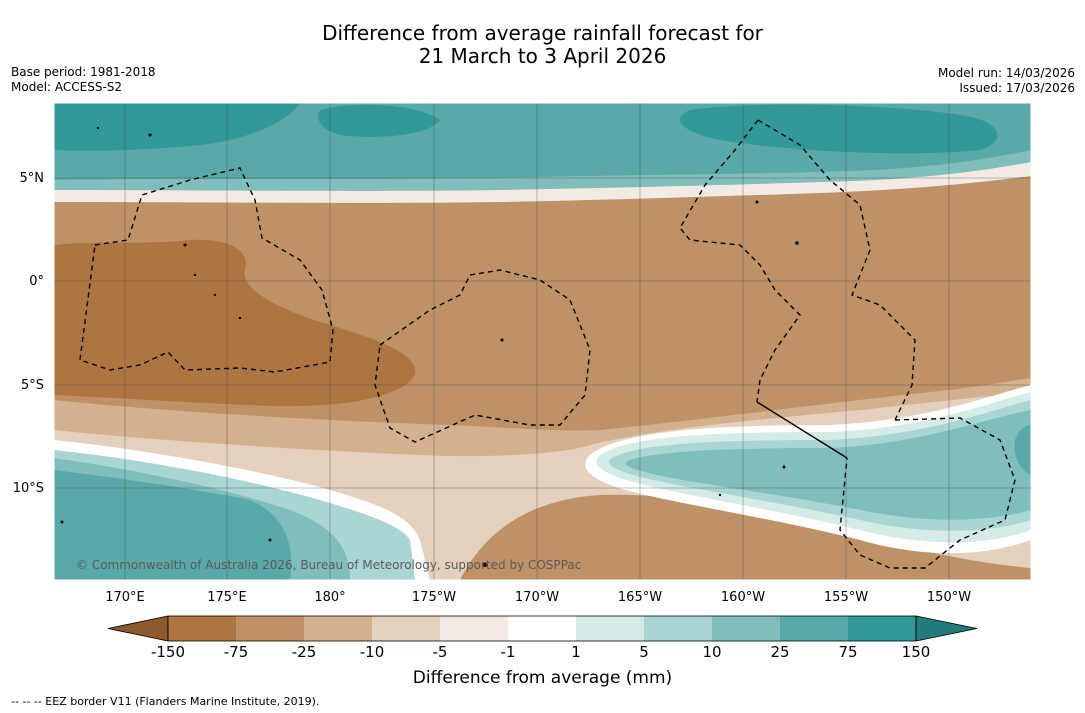 This screenshot has width=1085, height=713. What do you see at coordinates (168, 652) in the screenshot?
I see `colorbar-tick-label: -150` at bounding box center [168, 652].